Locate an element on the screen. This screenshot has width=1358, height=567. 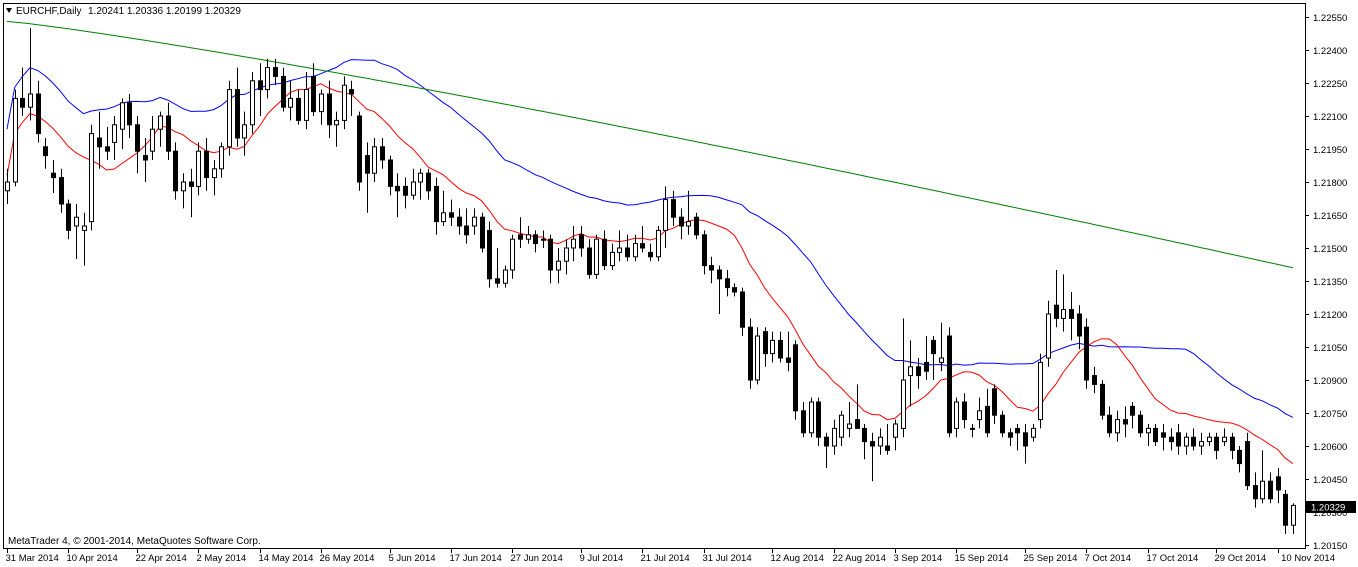
y-tick-label: 1.21950 is located at coordinates (1330, 150).